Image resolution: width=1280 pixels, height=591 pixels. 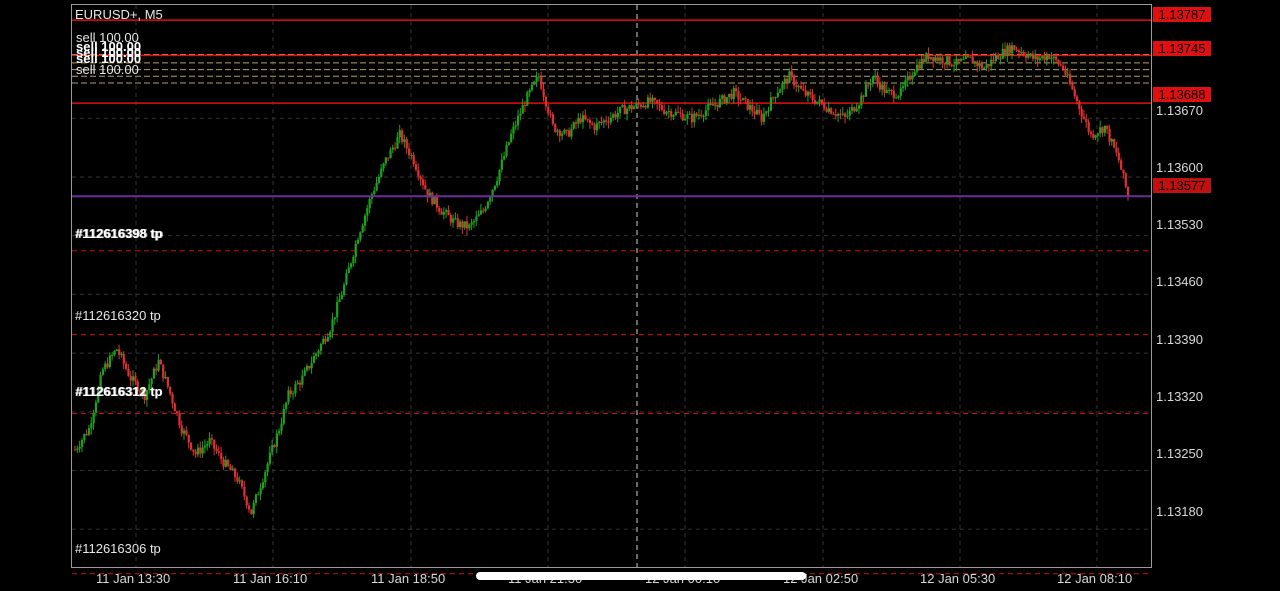 I want to click on tp-order-label: #112616395 tp, so click(x=120, y=233).